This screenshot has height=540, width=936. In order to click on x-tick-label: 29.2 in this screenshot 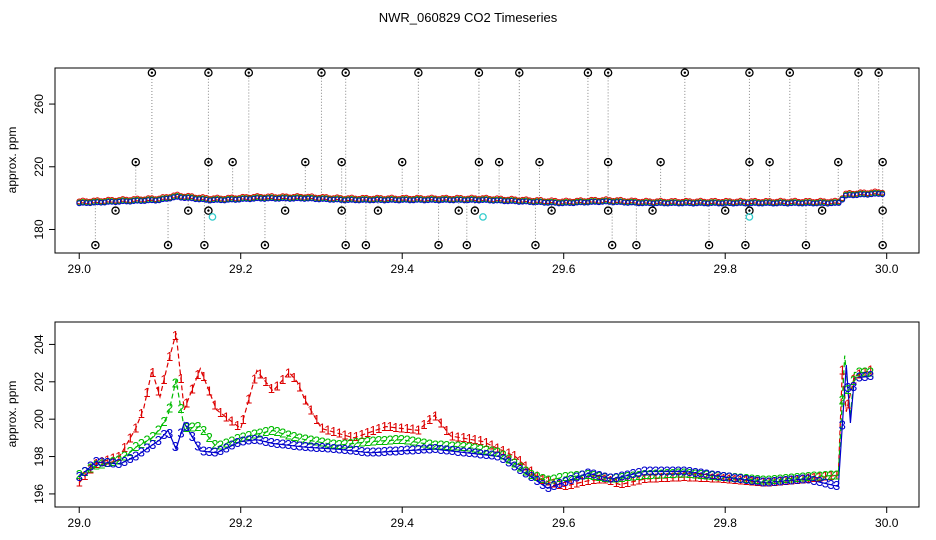, I will do `click(241, 523)`.